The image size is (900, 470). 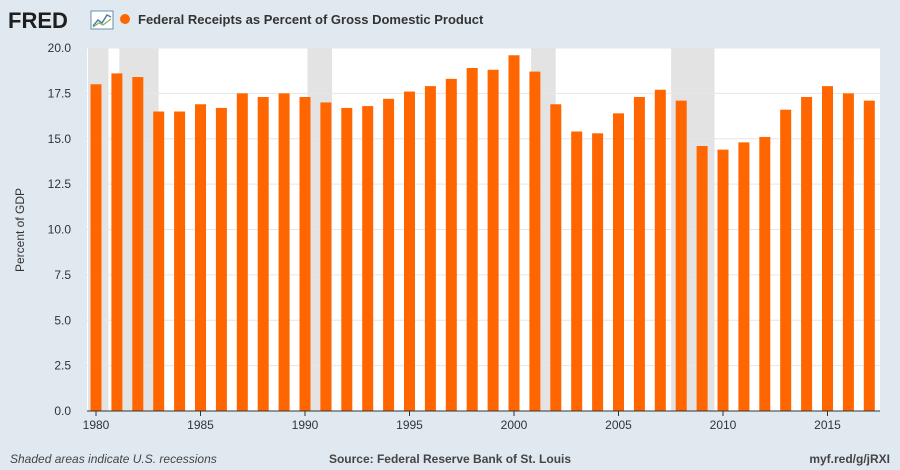 I want to click on bar-2015, so click(x=827, y=249).